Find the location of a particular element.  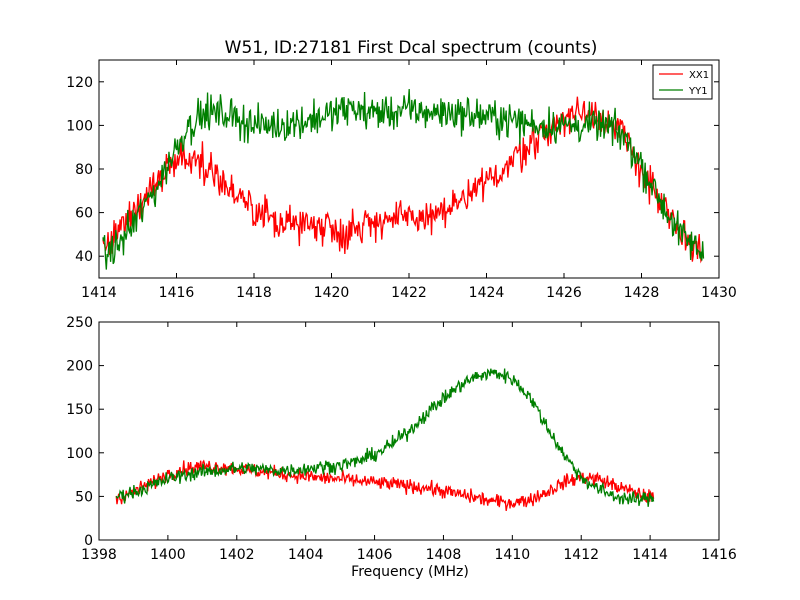

x-tick-label: 1424 is located at coordinates (487, 293).